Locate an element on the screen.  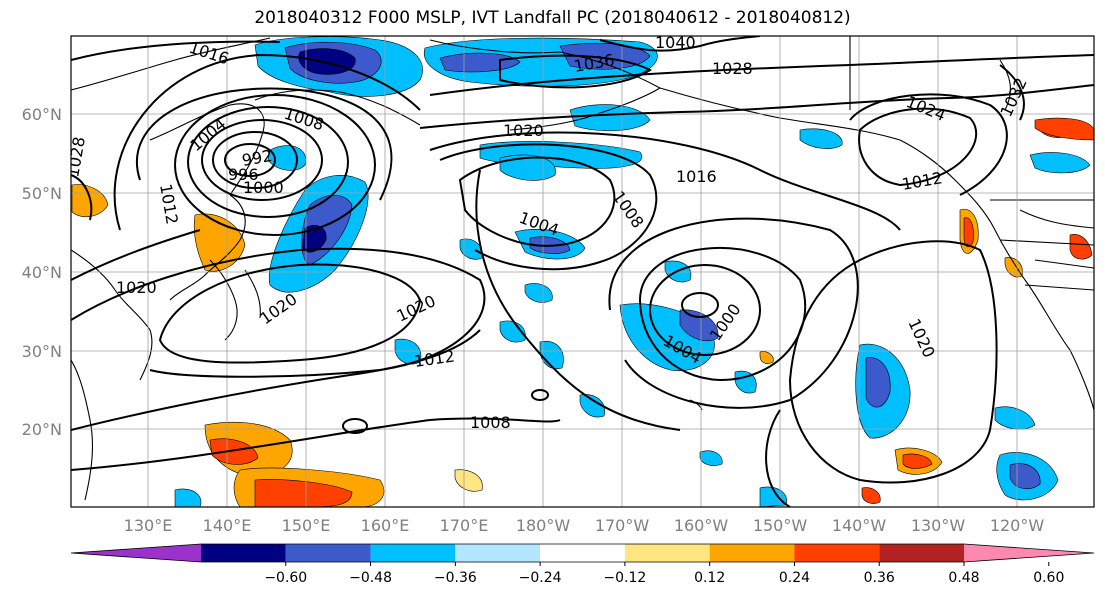
contour-label: 1000 is located at coordinates (263, 187).